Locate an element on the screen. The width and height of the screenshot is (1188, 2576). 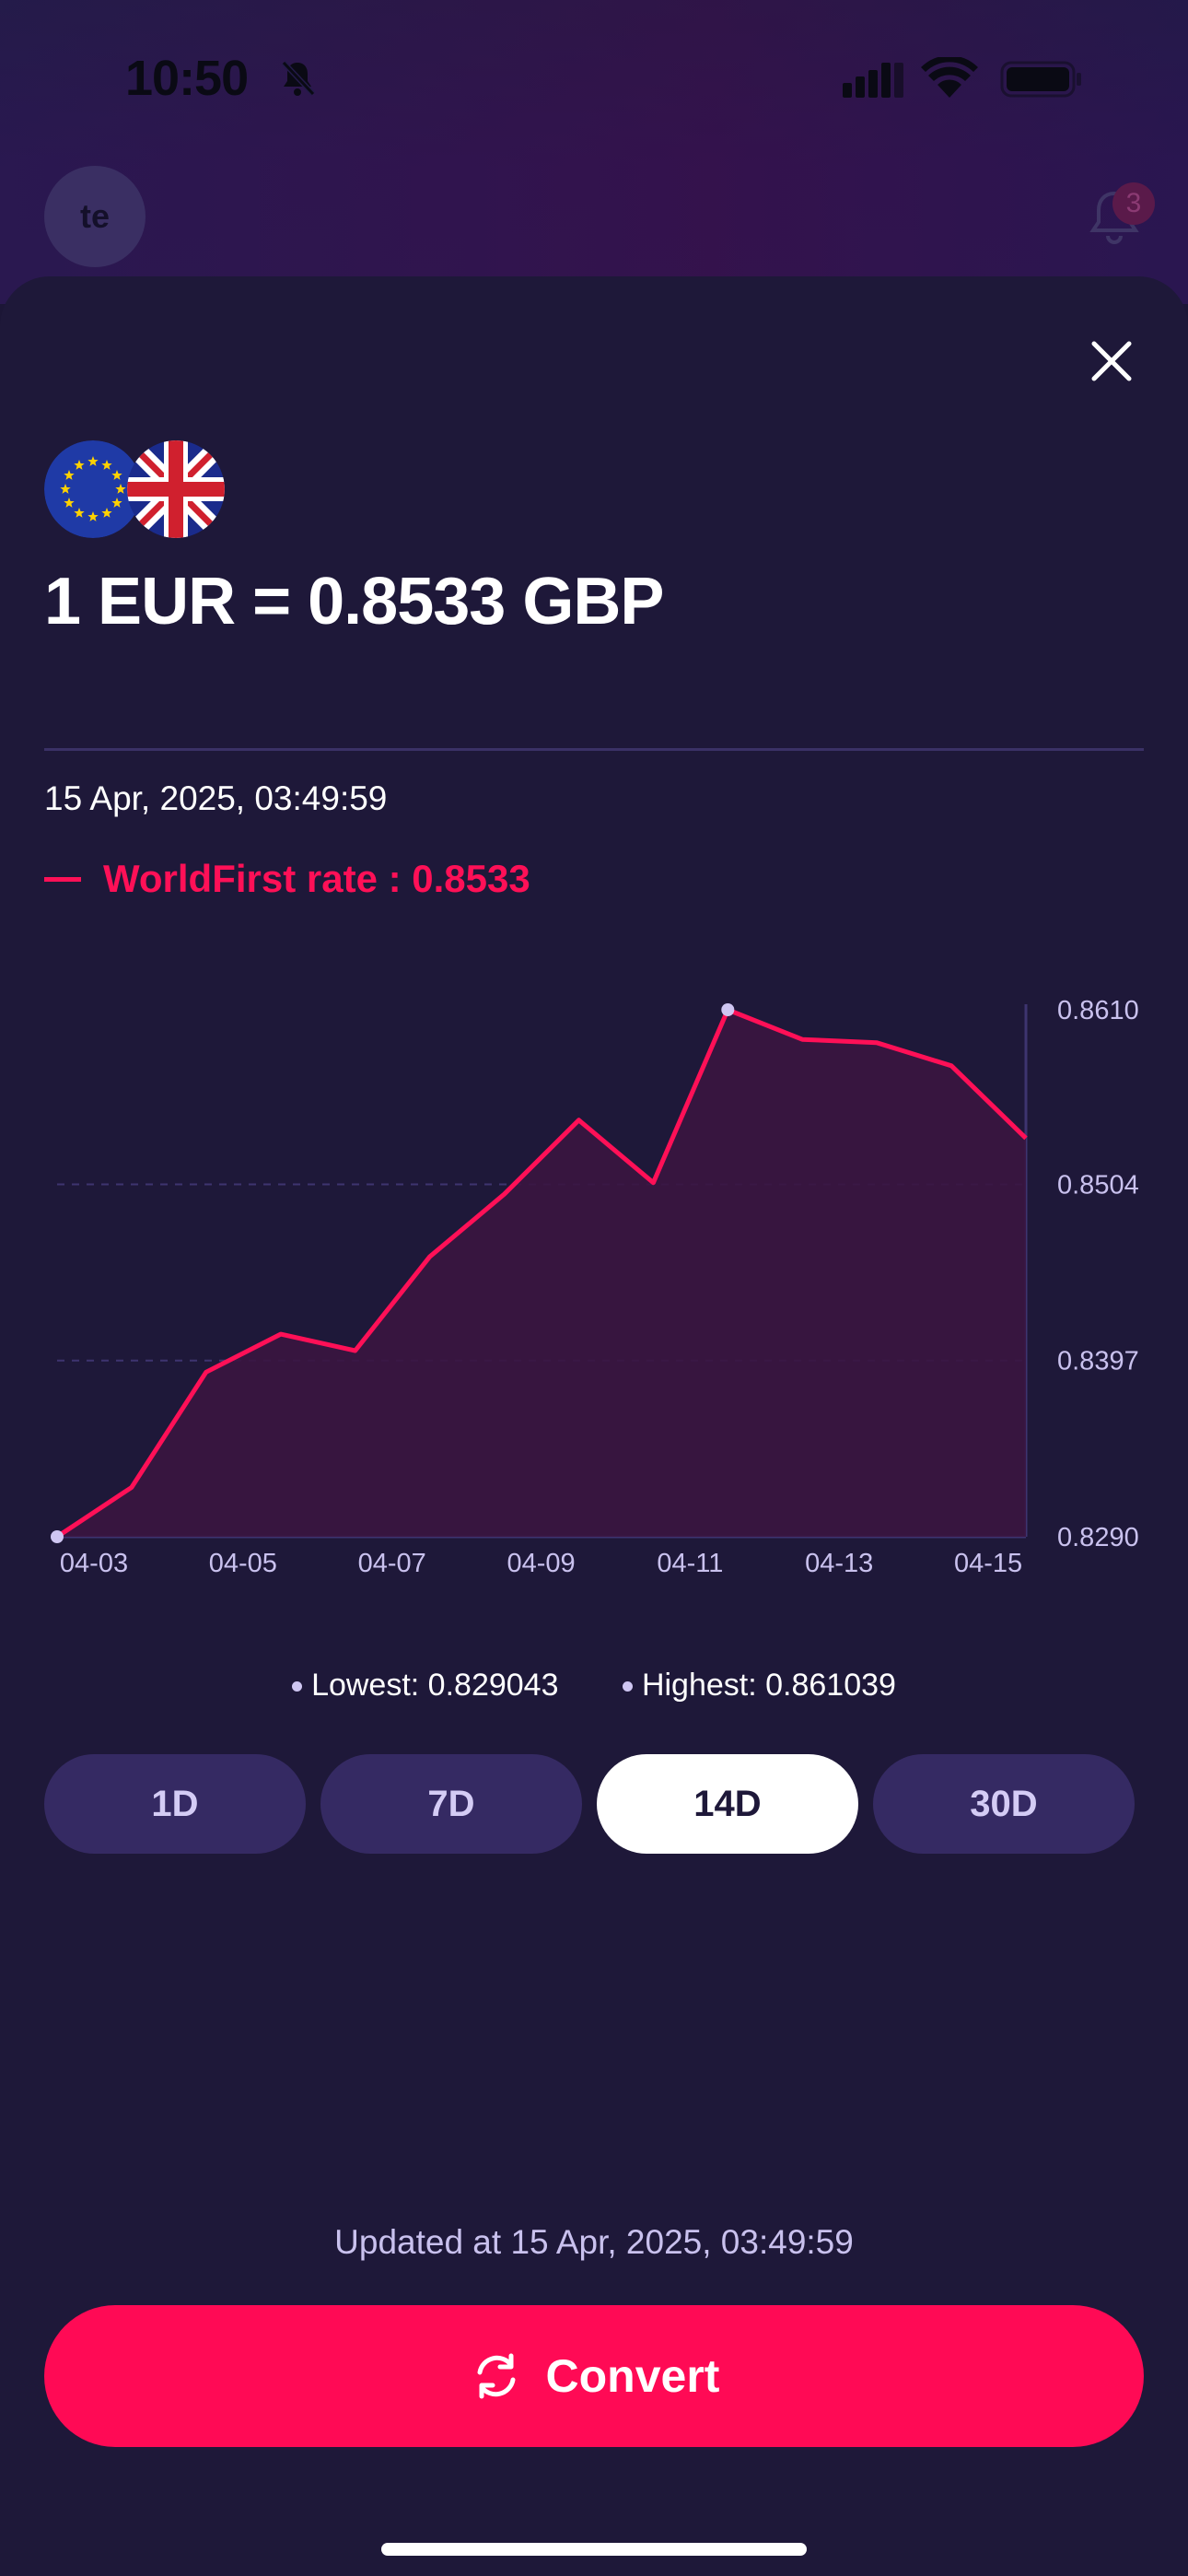
eu-flag-icon is located at coordinates (93, 489).